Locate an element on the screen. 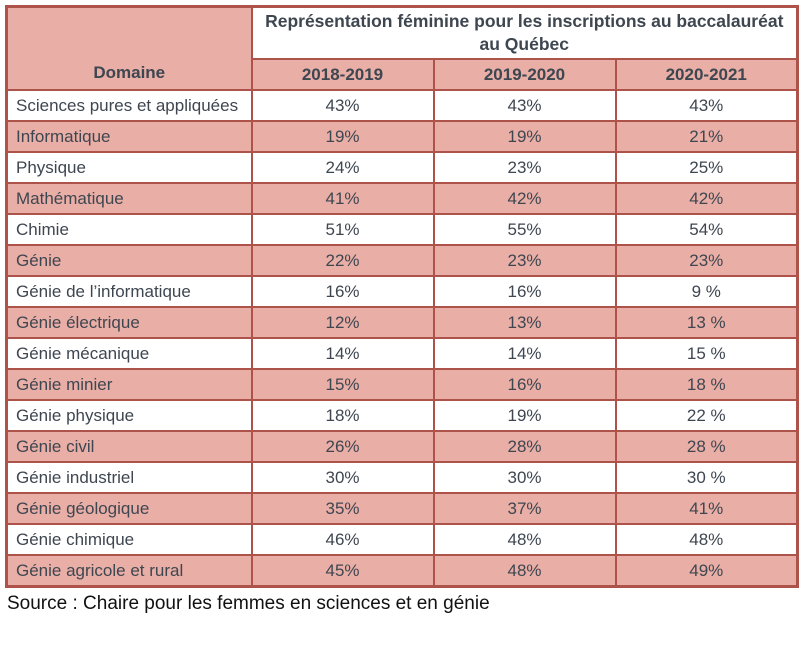 This screenshot has width=808, height=660. table-row: Physique 24% 23% 25% is located at coordinates (402, 167).